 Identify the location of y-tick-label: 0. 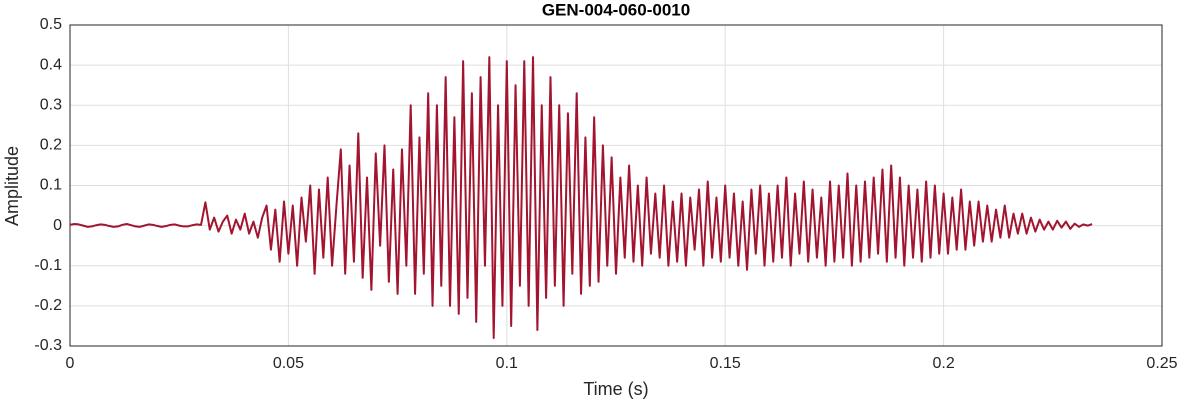
(57, 225).